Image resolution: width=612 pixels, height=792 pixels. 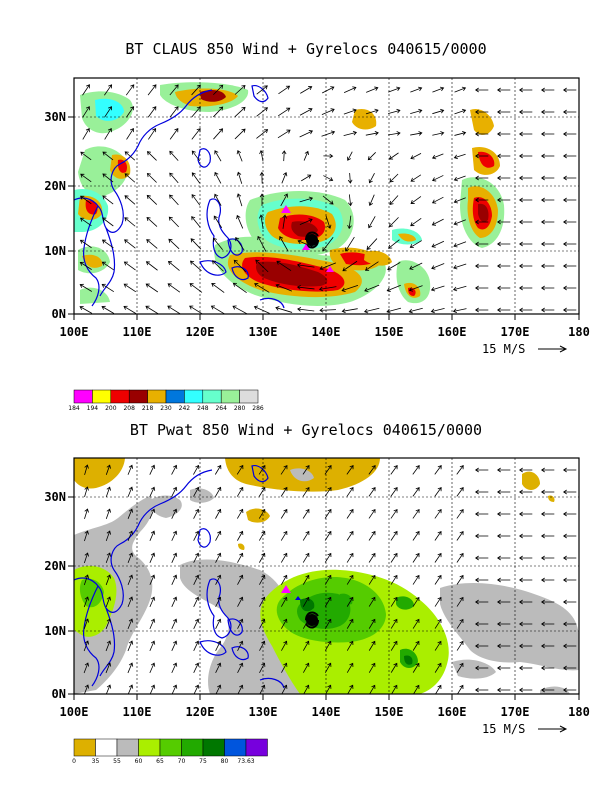 I want to click on lon-label-140e: 140E, so click(x=326, y=332).